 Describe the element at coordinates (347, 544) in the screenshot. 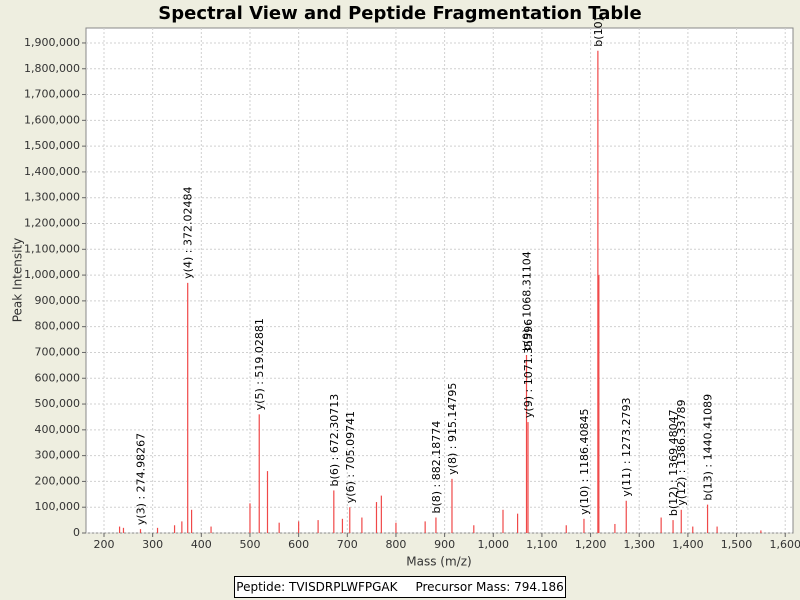

I see `x-tick-label: 700` at that location.